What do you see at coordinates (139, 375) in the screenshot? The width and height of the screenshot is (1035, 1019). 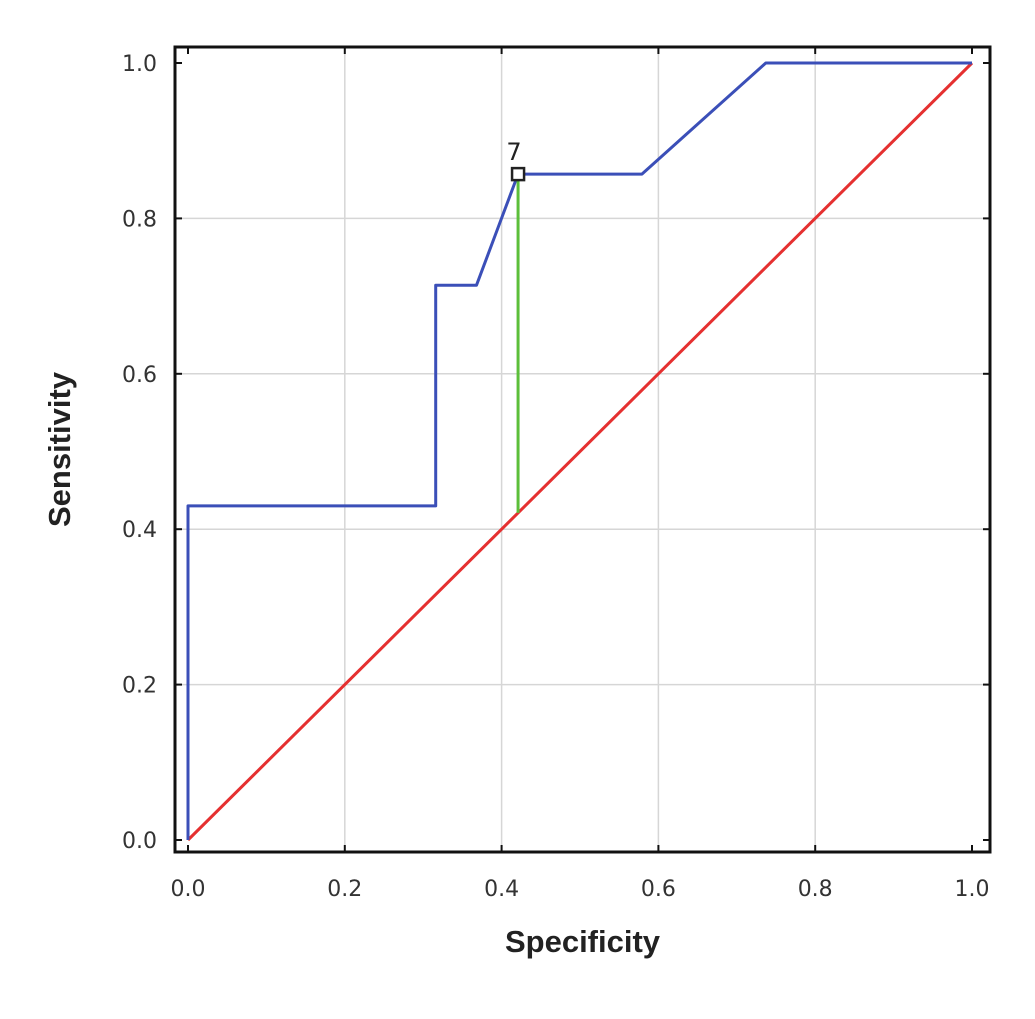 I see `y-tick-label: 0.6` at bounding box center [139, 375].